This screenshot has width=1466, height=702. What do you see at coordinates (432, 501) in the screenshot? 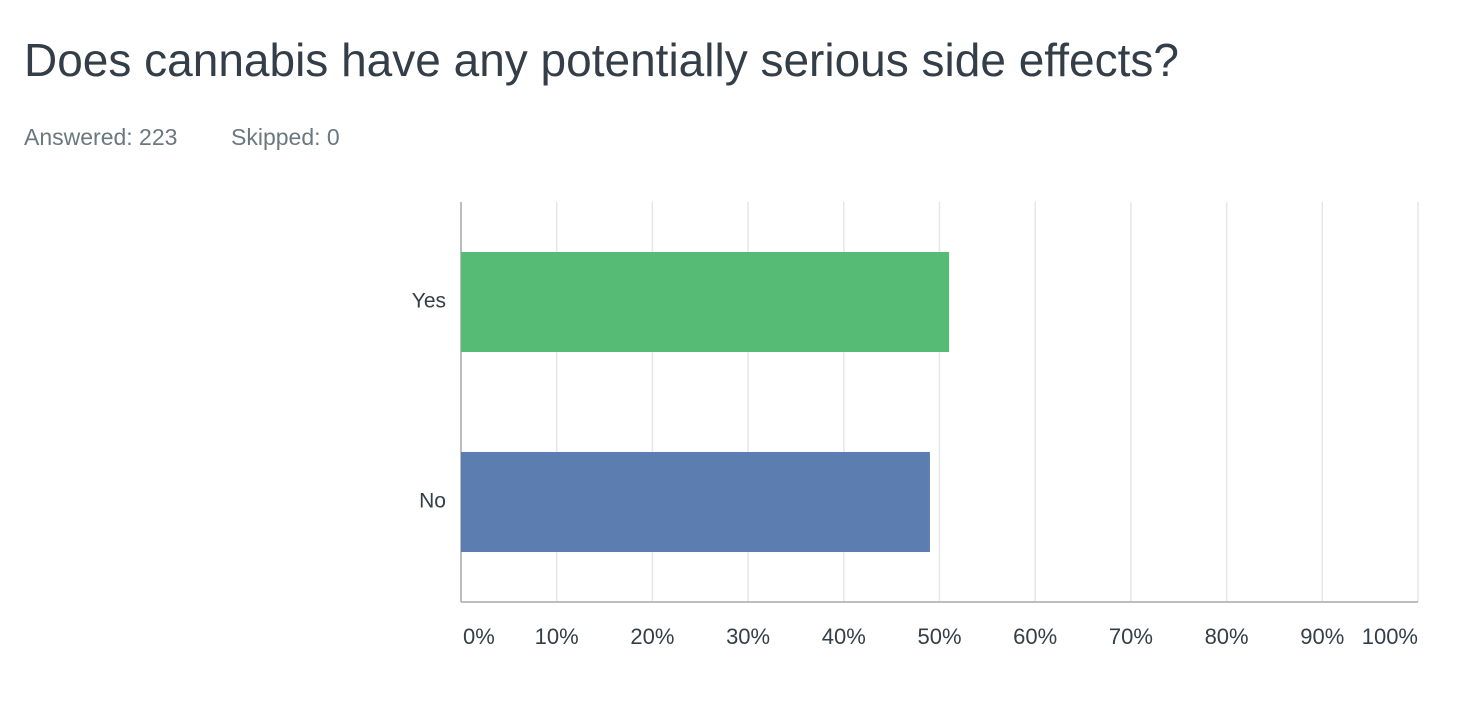
I see `y-tick-label: No` at bounding box center [432, 501].